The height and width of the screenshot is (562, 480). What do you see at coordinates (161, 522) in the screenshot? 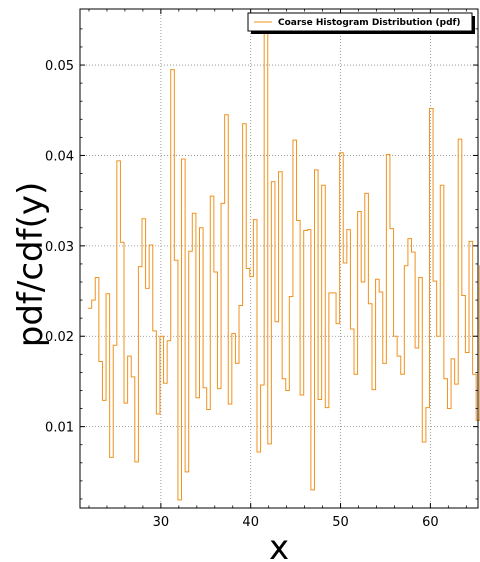
I see `x-tick-label: 30` at bounding box center [161, 522].